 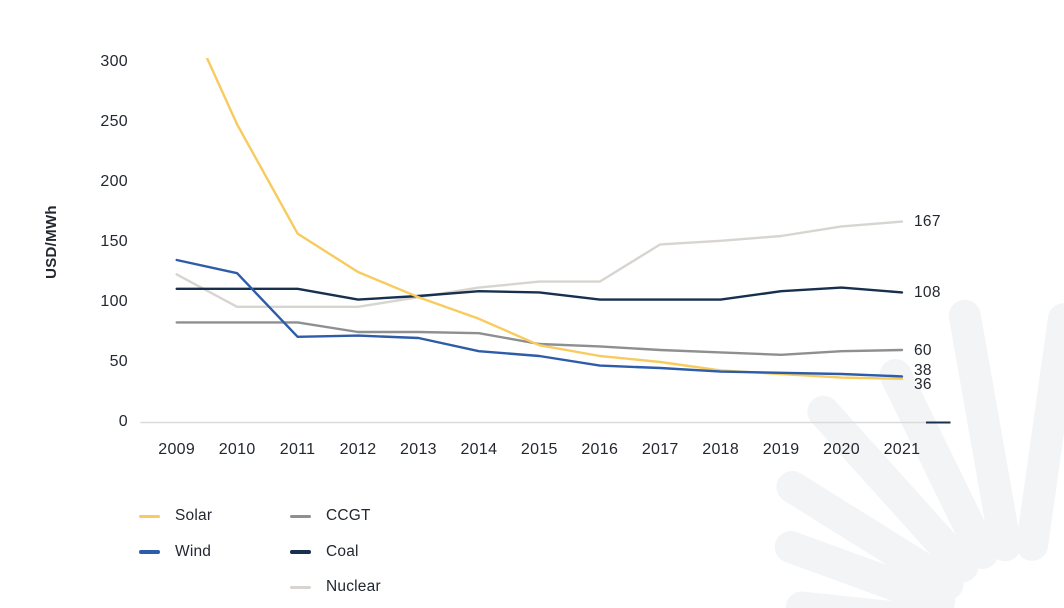 What do you see at coordinates (149, 516) in the screenshot?
I see `legend-swatch-solar` at bounding box center [149, 516].